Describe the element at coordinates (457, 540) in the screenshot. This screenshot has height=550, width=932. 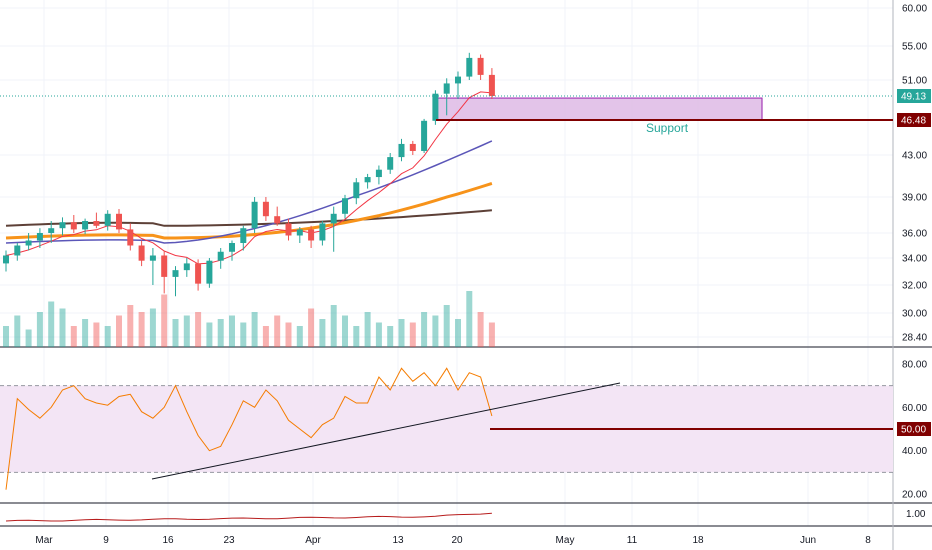
I see `x-tick-label: 20` at that location.